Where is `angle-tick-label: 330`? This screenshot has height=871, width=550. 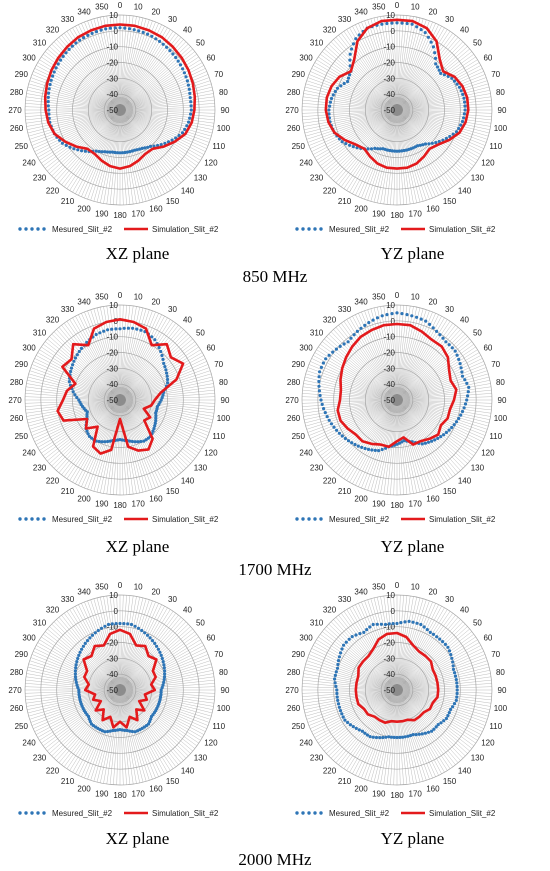
angle-tick-label: 330 is located at coordinates (345, 599).